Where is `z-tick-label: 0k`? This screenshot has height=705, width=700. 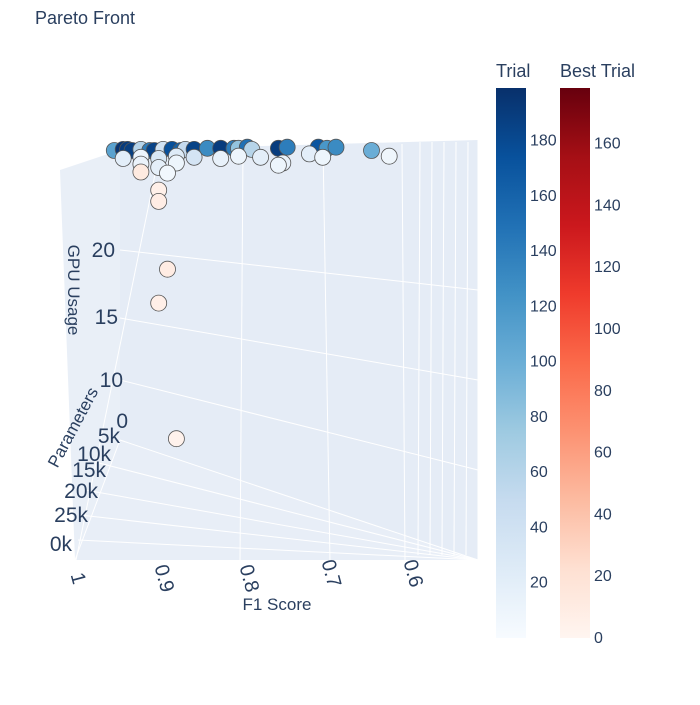
z-tick-label: 0k is located at coordinates (61, 544).